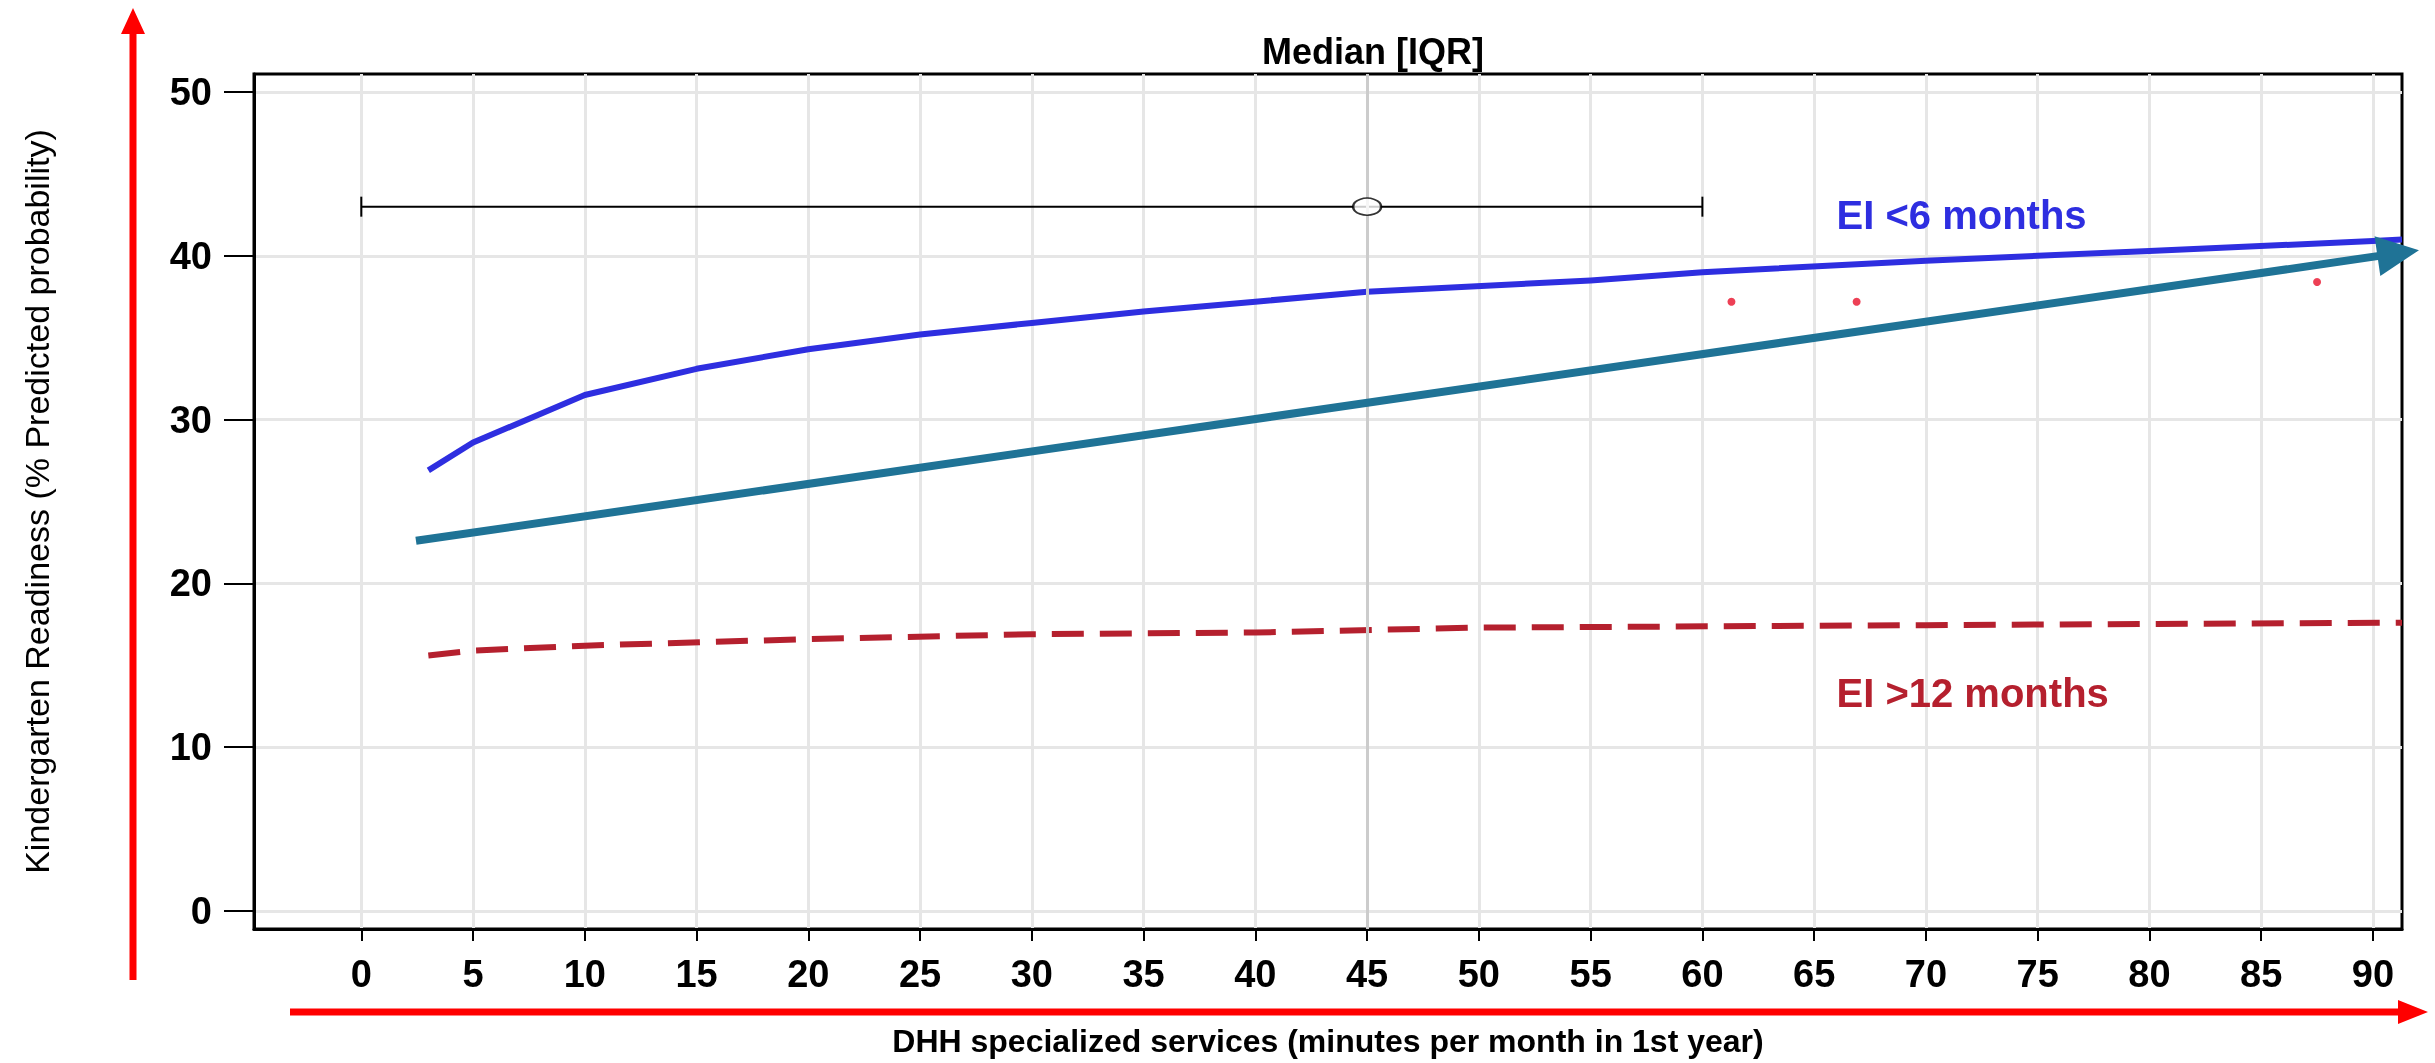 The height and width of the screenshot is (1063, 2435). I want to click on x-tick-label: 40, so click(1255, 974).